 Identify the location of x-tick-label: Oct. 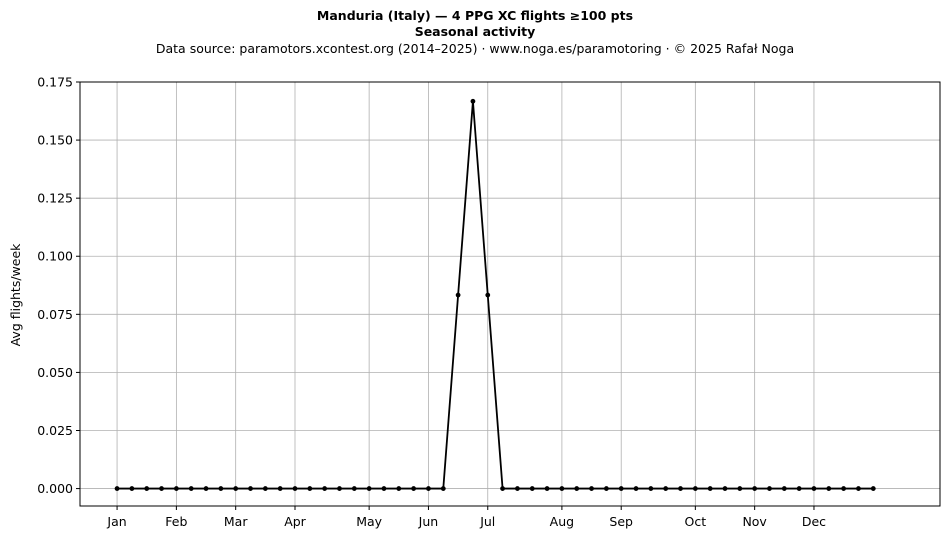
(696, 521).